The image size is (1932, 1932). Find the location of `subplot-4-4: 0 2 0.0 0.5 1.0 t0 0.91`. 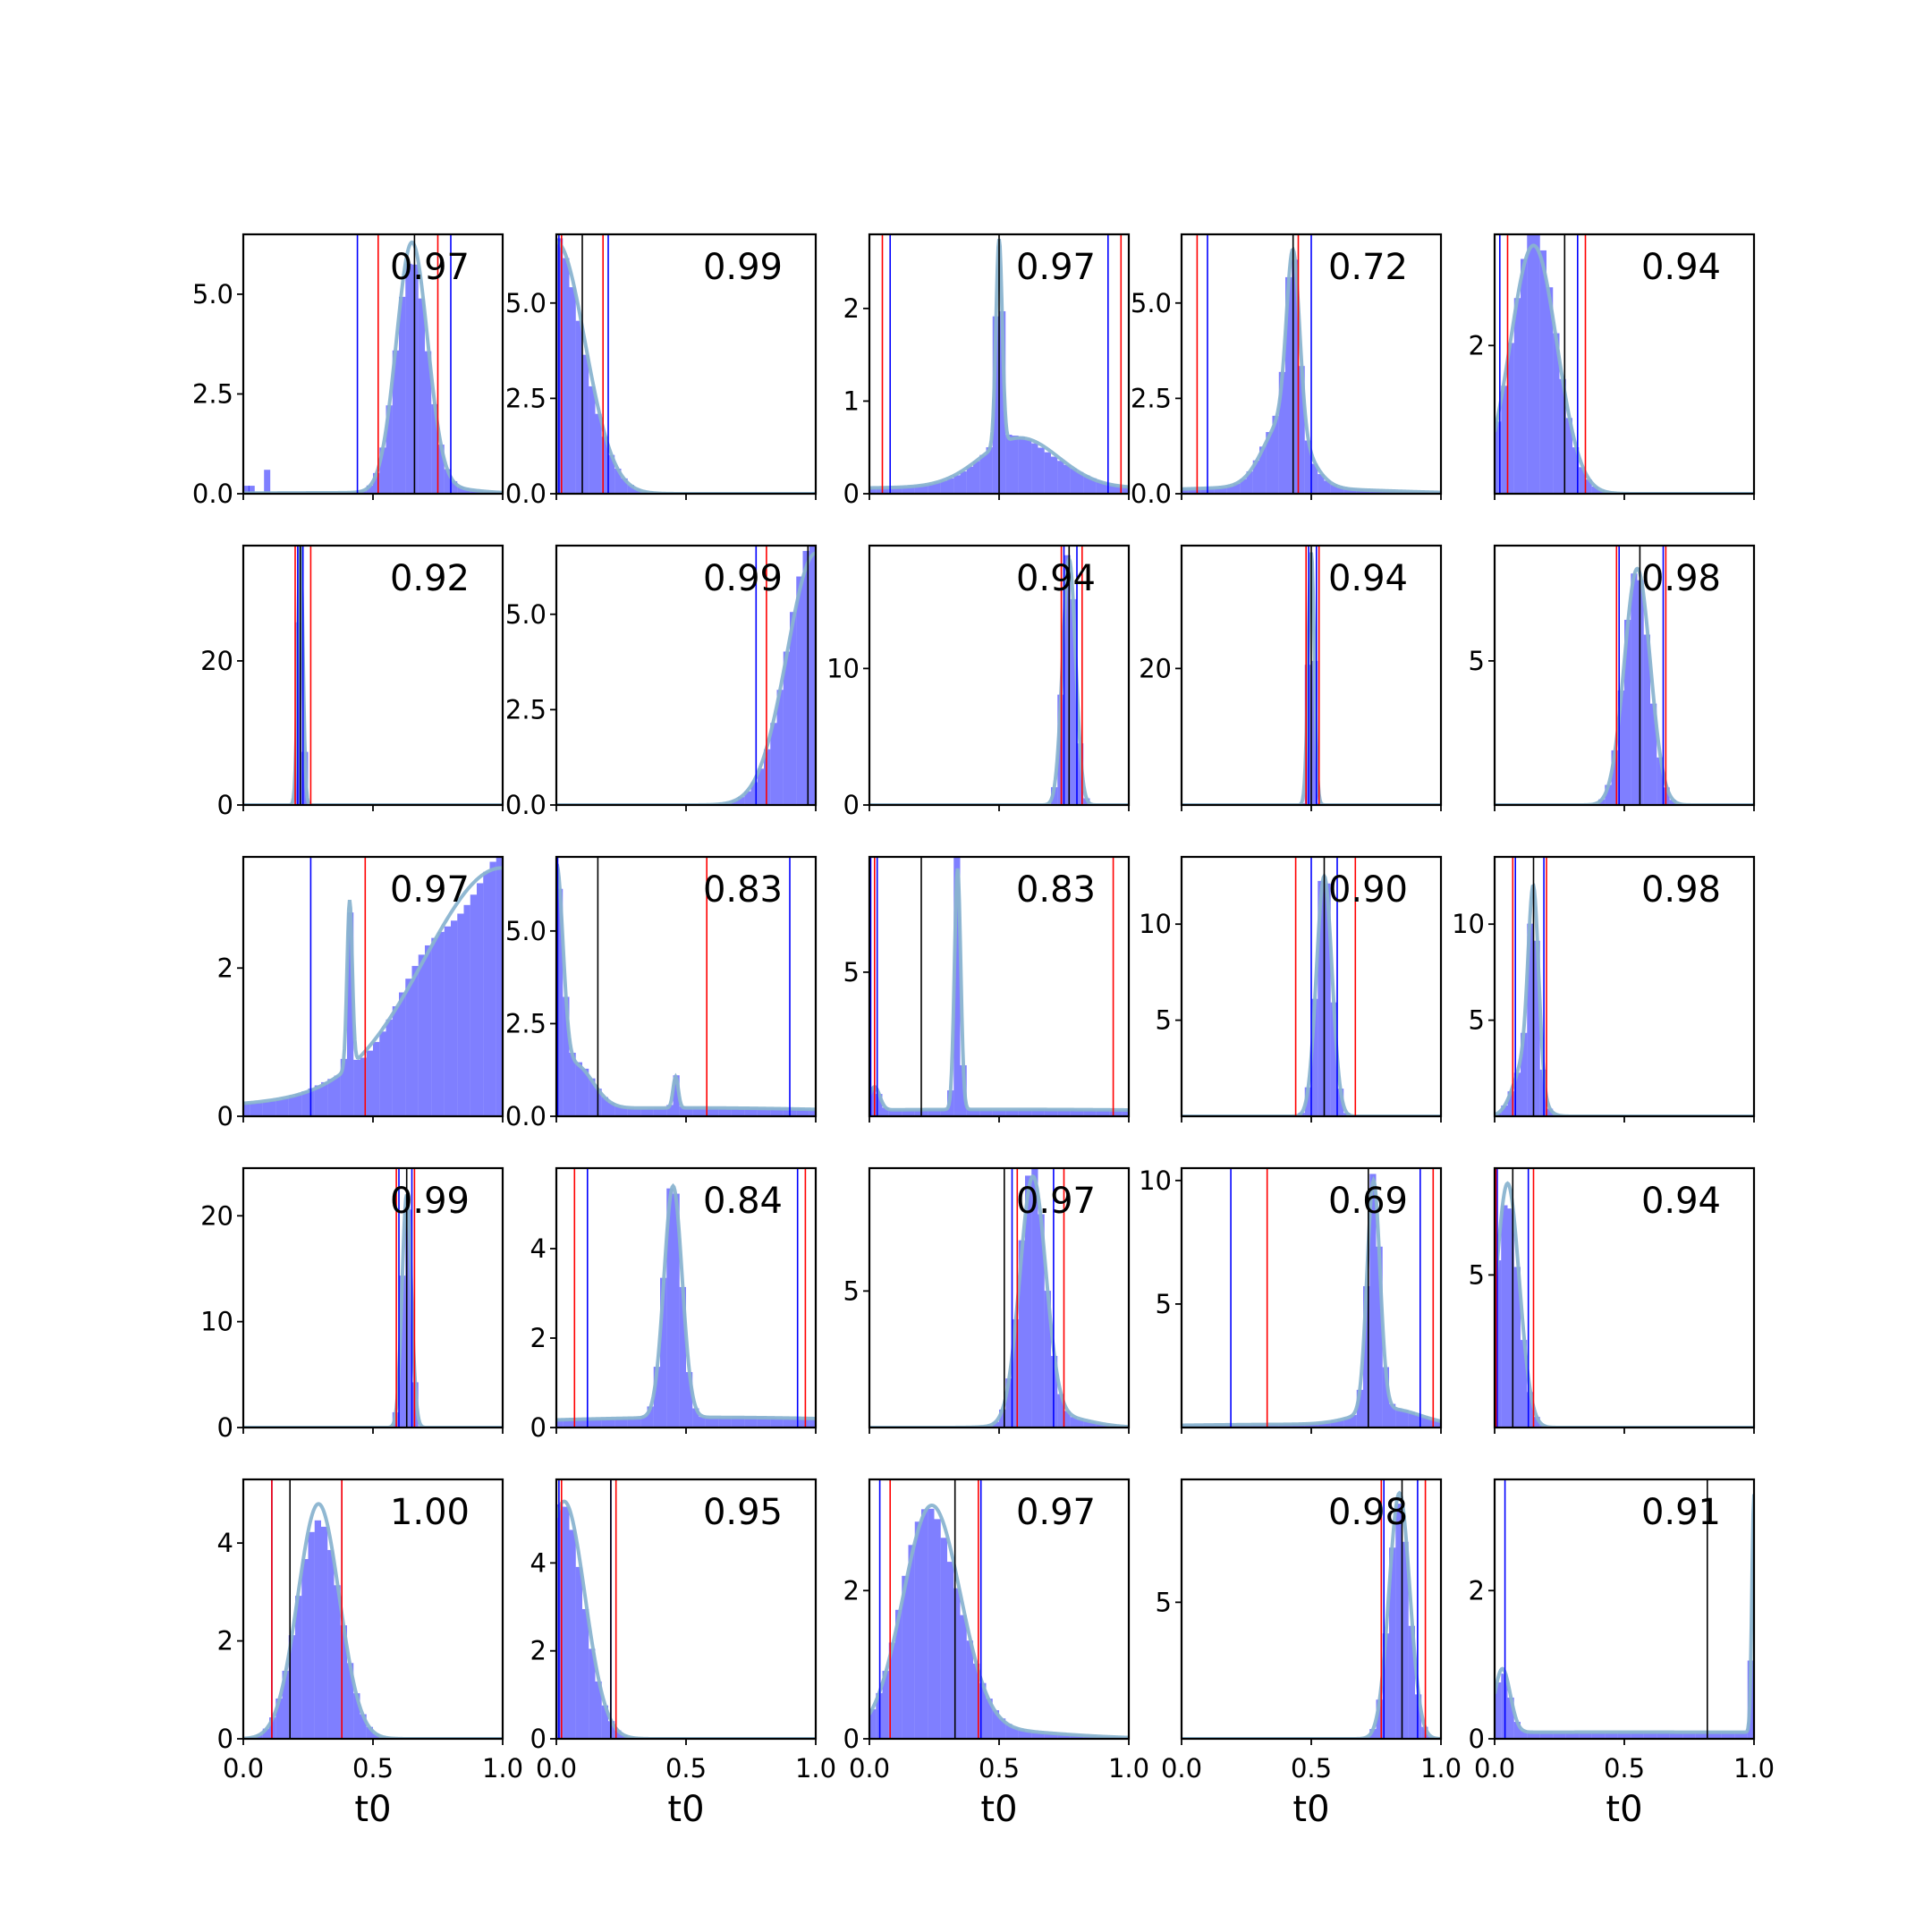

subplot-4-4: 0 2 0.0 0.5 1.0 t0 0.91 is located at coordinates (1622, 1654).